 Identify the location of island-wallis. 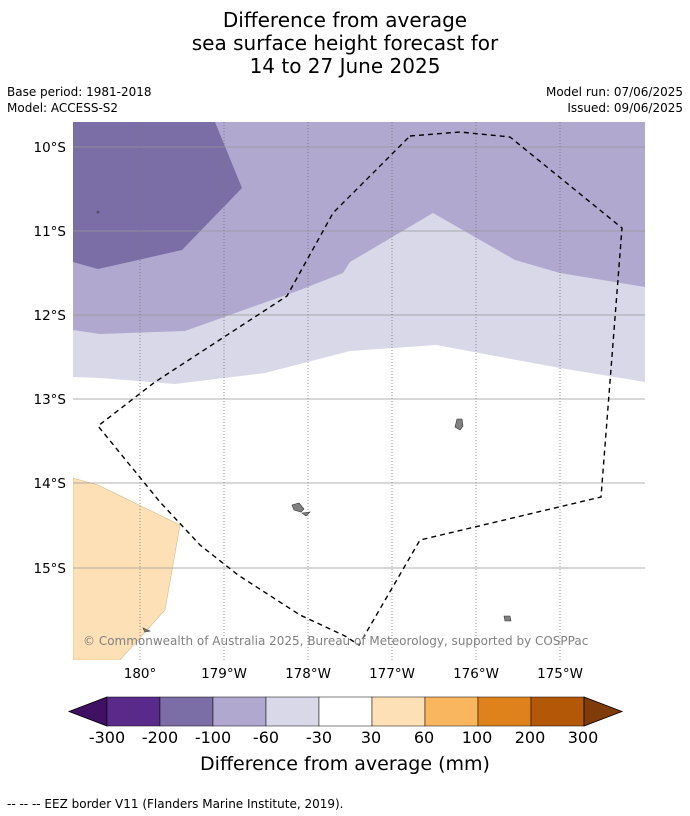
(298, 507).